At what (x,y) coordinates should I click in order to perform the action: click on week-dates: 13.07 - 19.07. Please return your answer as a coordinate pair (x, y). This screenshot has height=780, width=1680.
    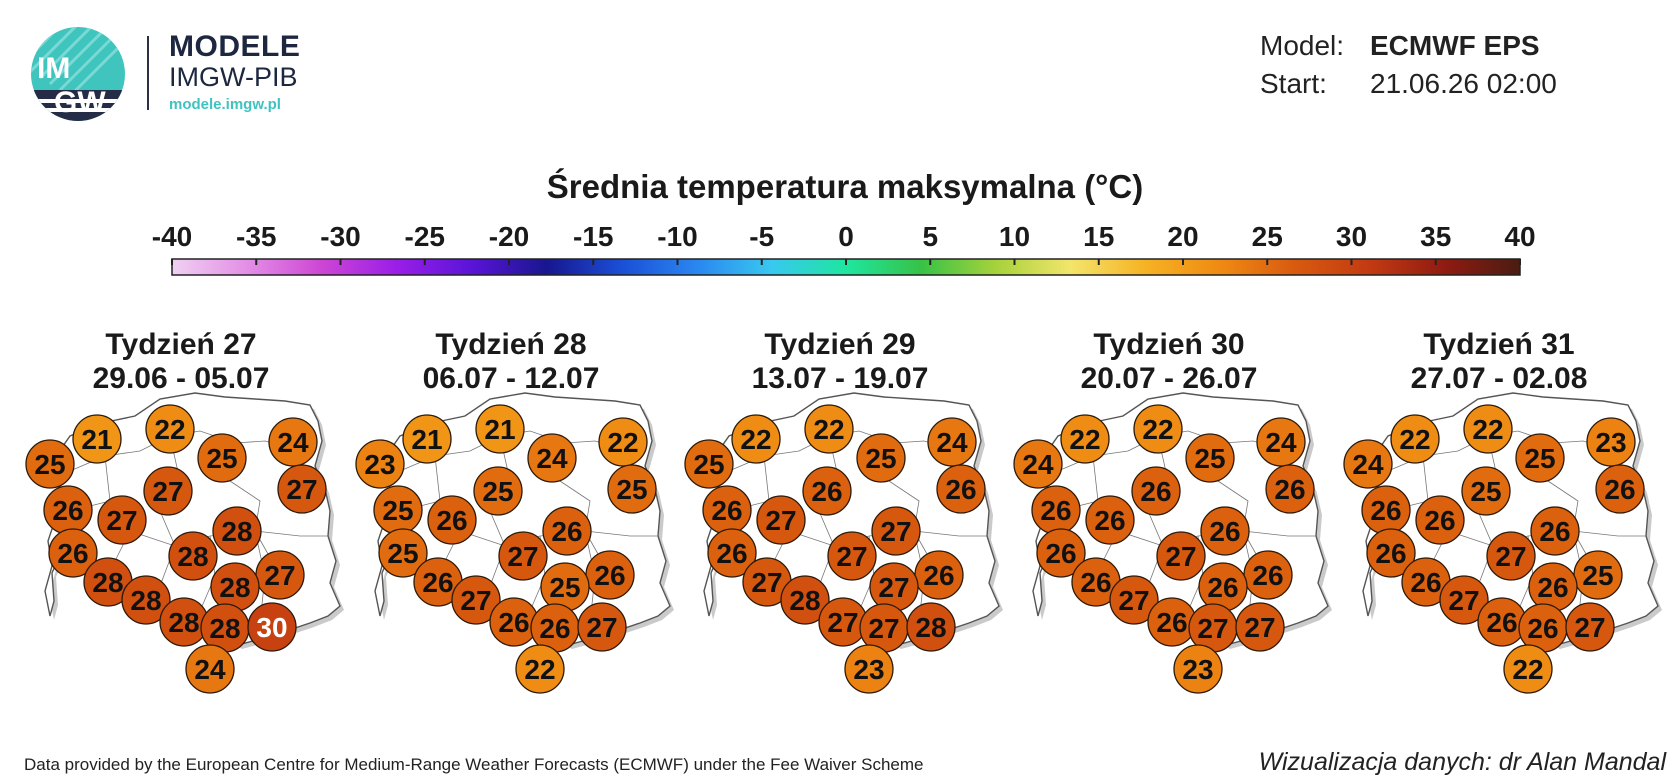
    Looking at the image, I should click on (840, 378).